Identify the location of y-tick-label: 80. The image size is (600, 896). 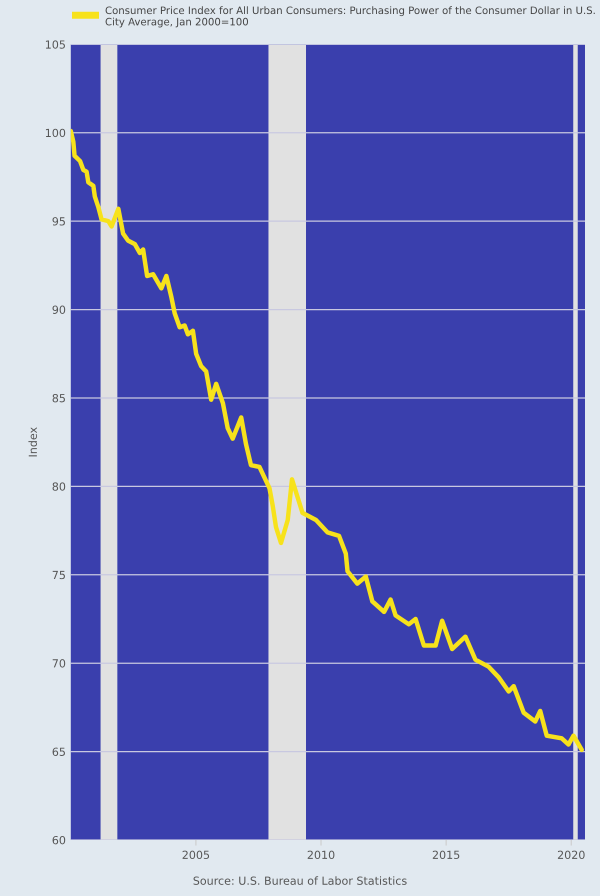
(59, 486).